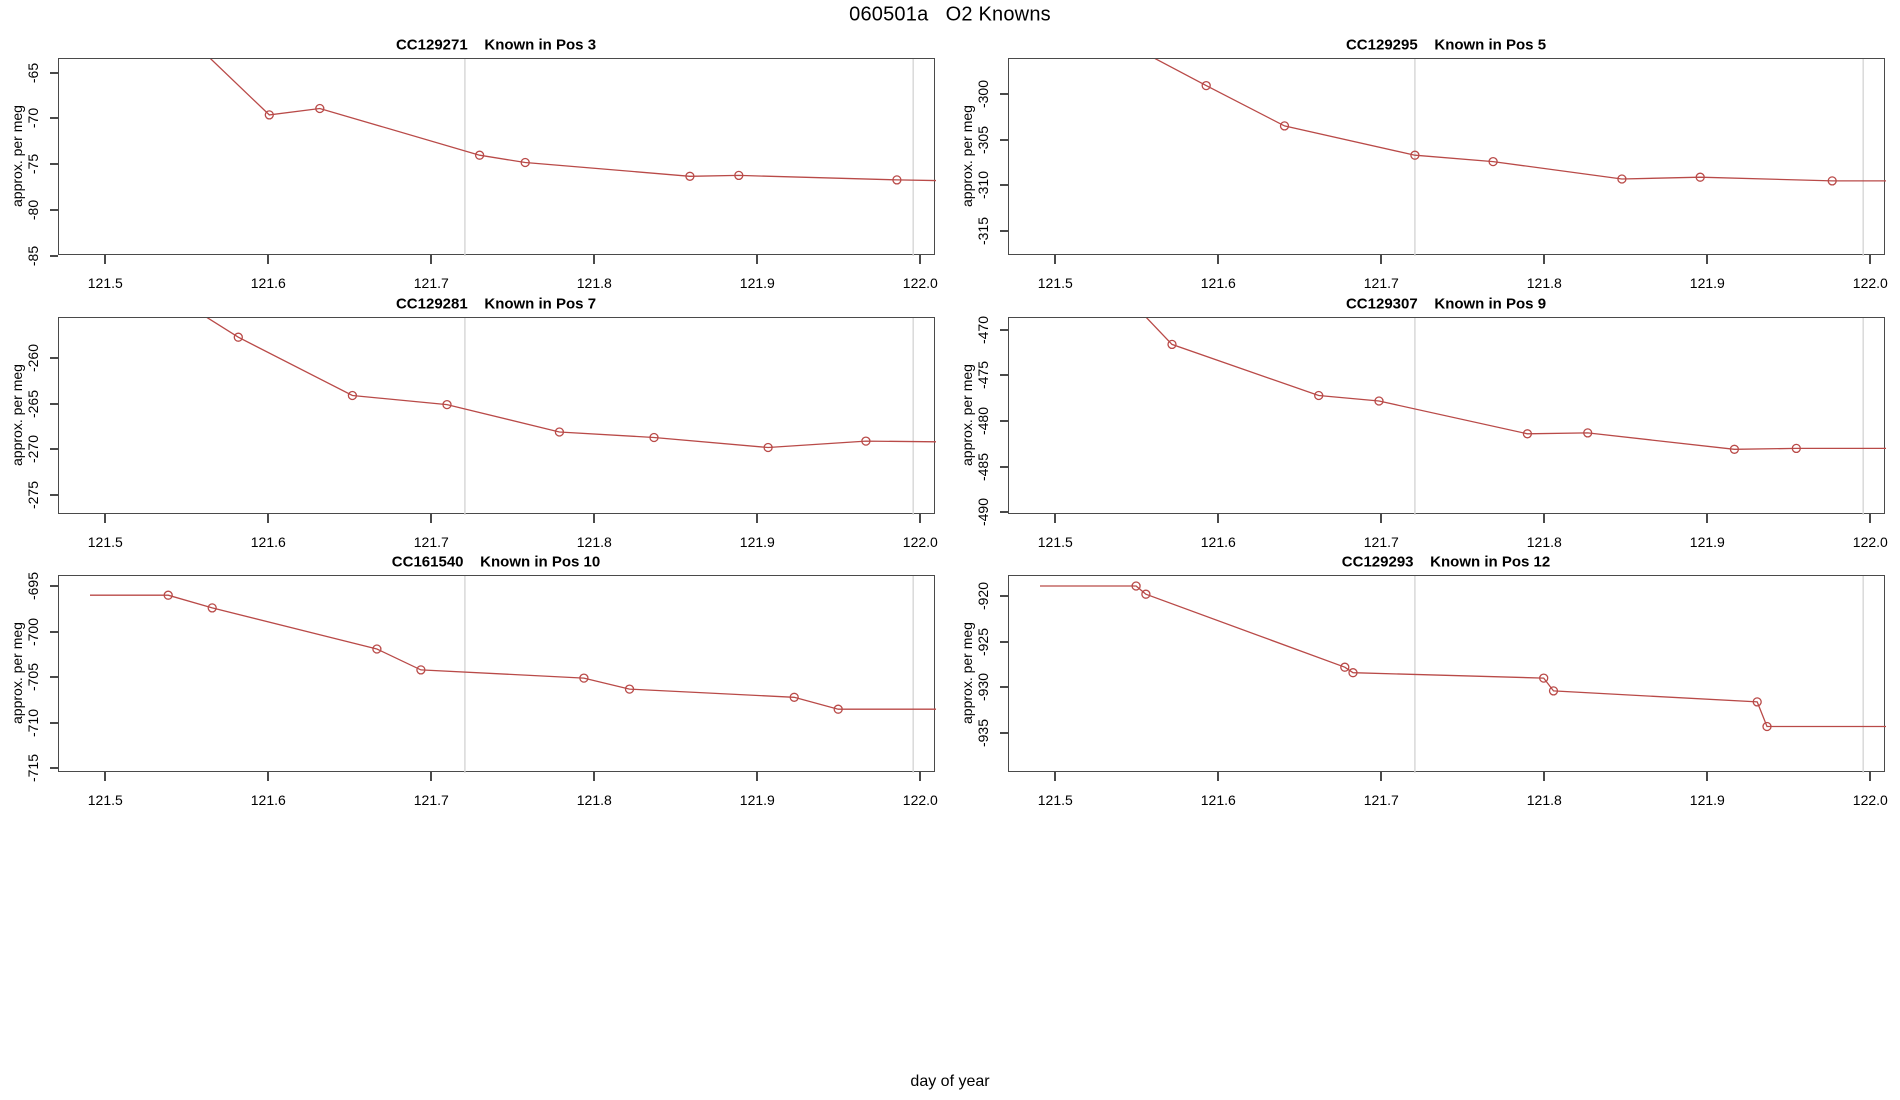 The width and height of the screenshot is (1900, 1100). I want to click on y-tick-label: -925, so click(983, 641).